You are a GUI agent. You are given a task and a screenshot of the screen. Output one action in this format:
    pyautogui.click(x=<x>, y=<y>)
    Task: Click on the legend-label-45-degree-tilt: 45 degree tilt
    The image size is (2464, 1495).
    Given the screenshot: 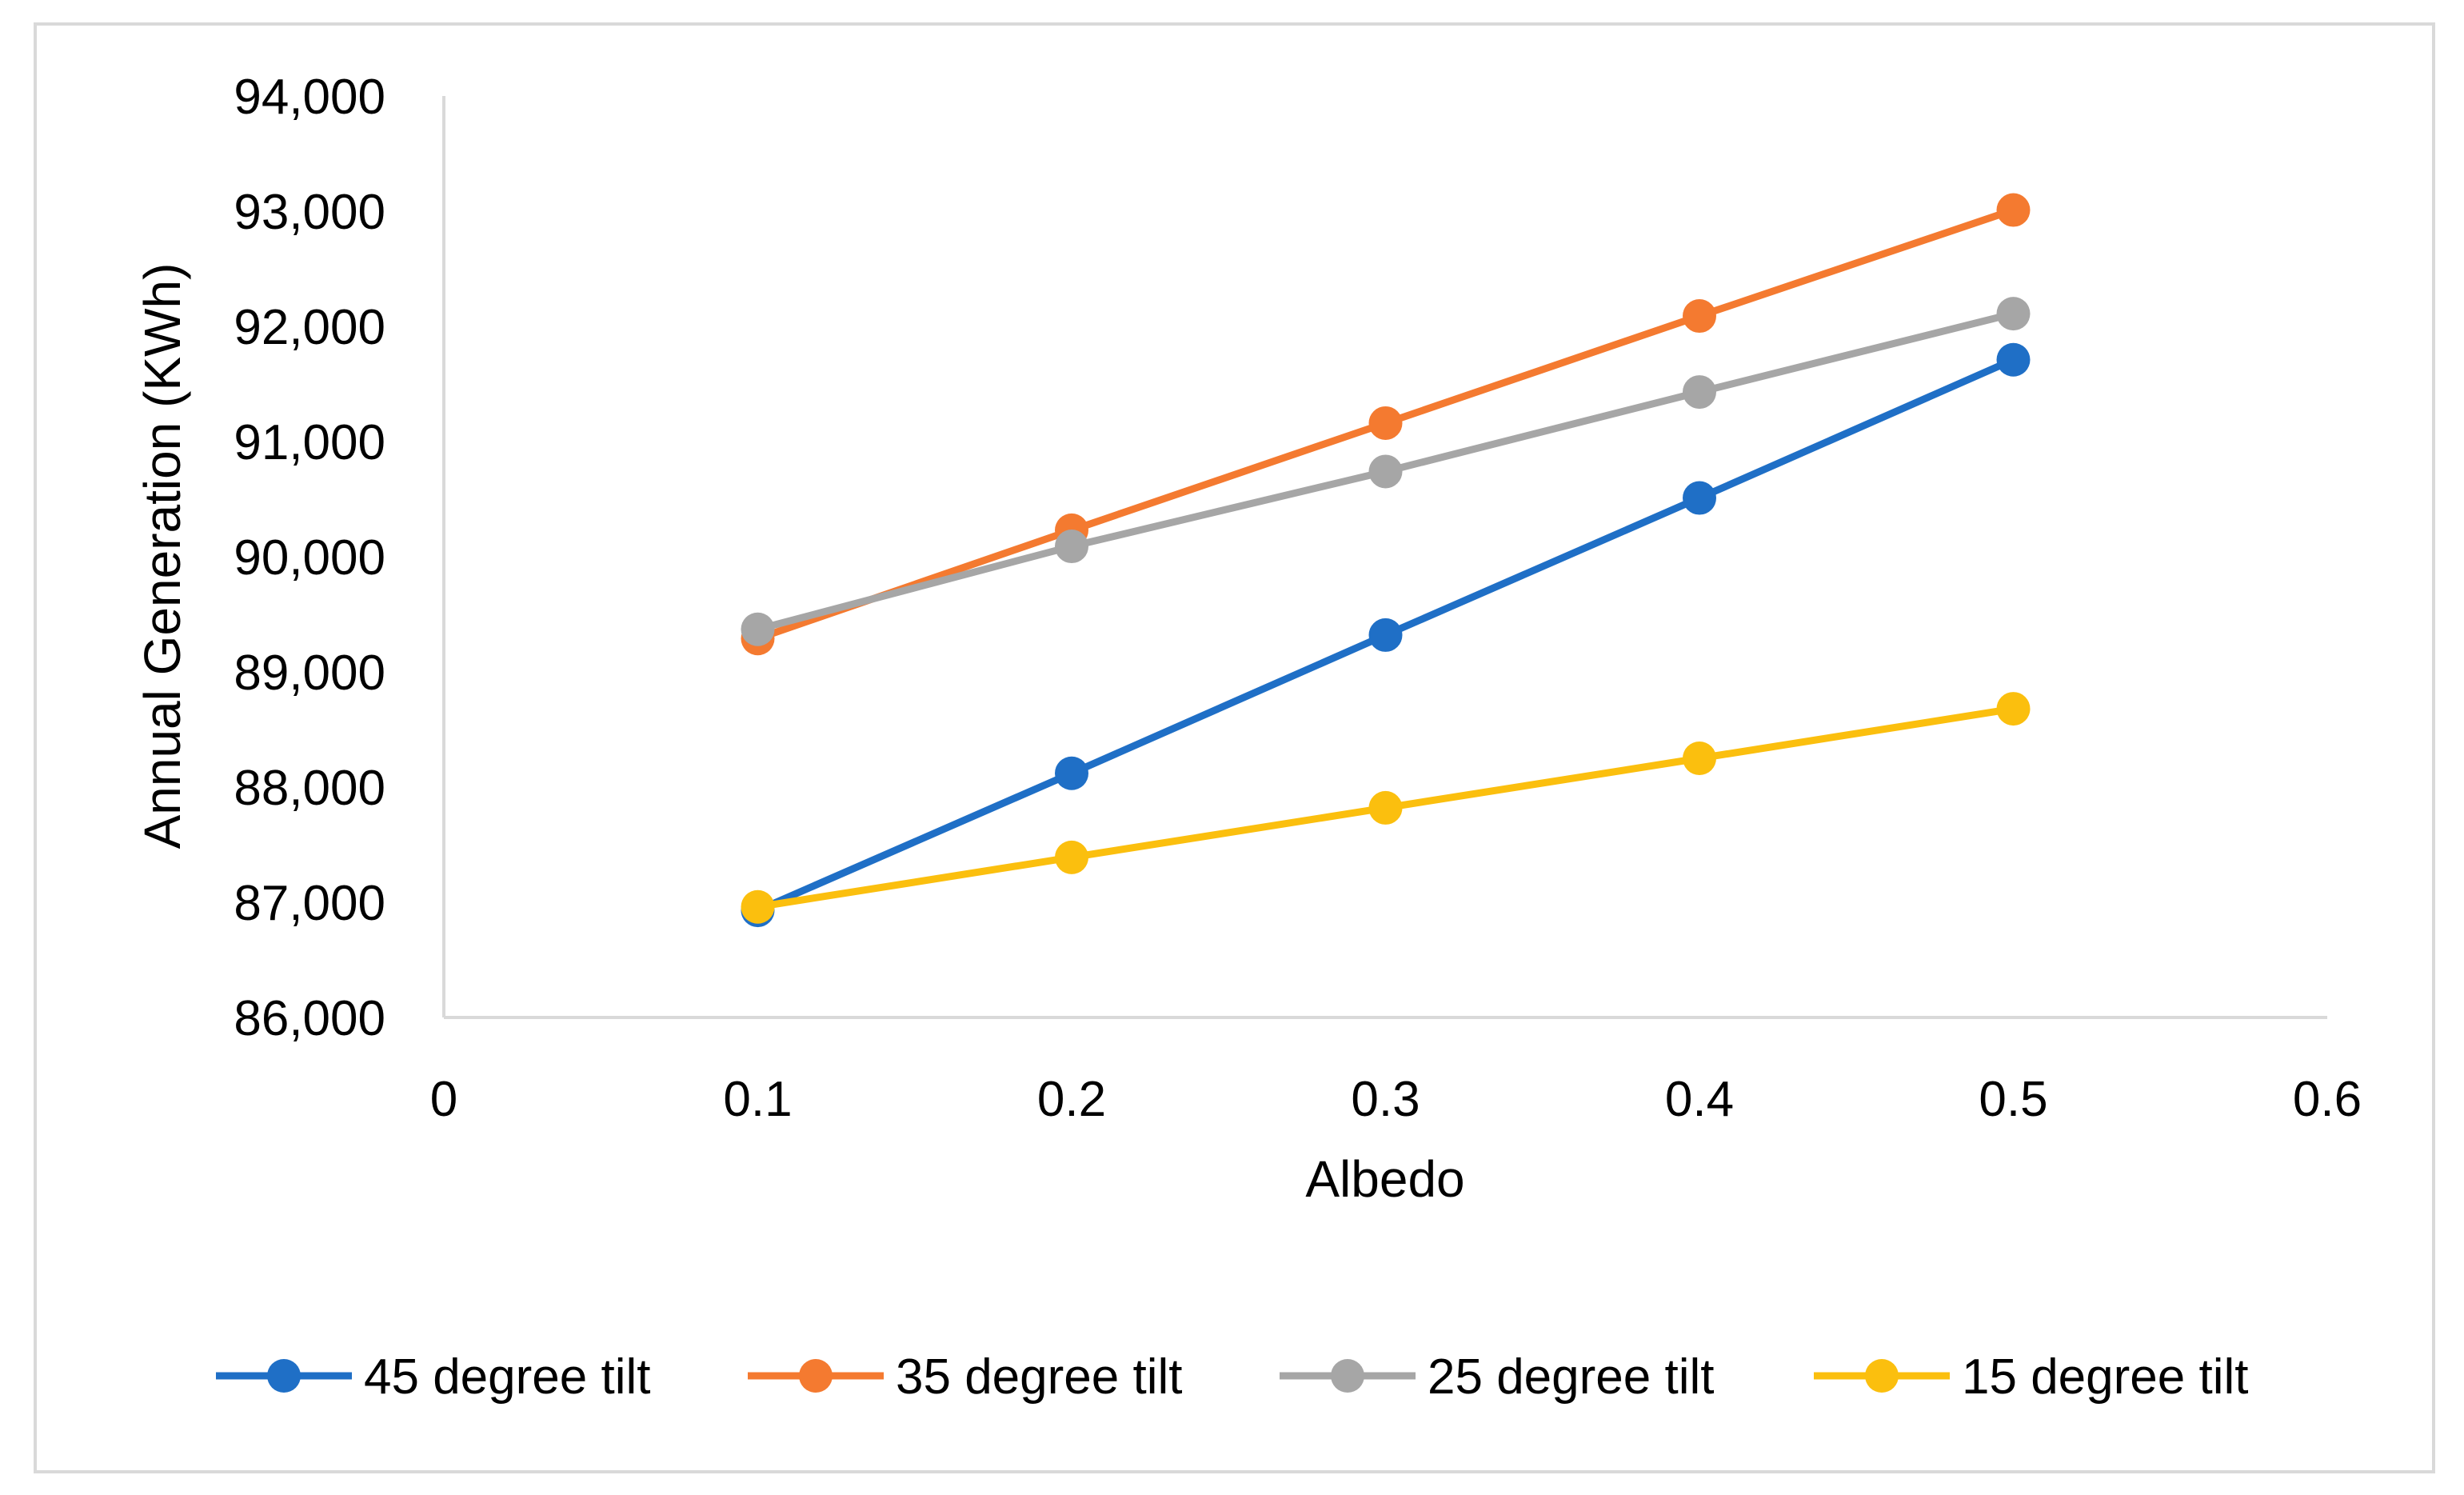 What is the action you would take?
    pyautogui.click(x=507, y=1377)
    